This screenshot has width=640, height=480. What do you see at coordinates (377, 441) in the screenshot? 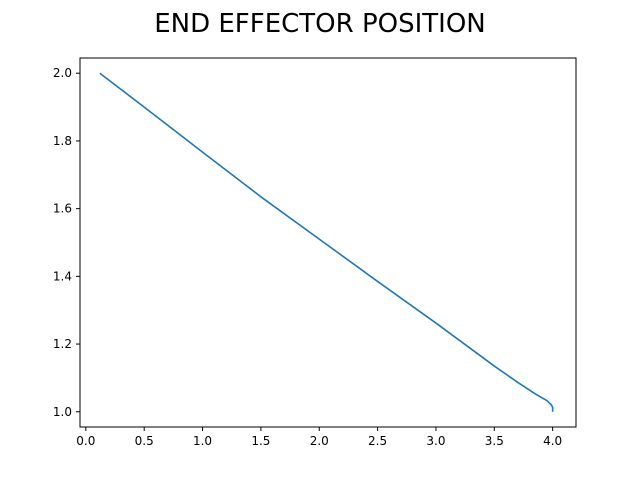
I see `x-tick-label: 2.5` at bounding box center [377, 441].